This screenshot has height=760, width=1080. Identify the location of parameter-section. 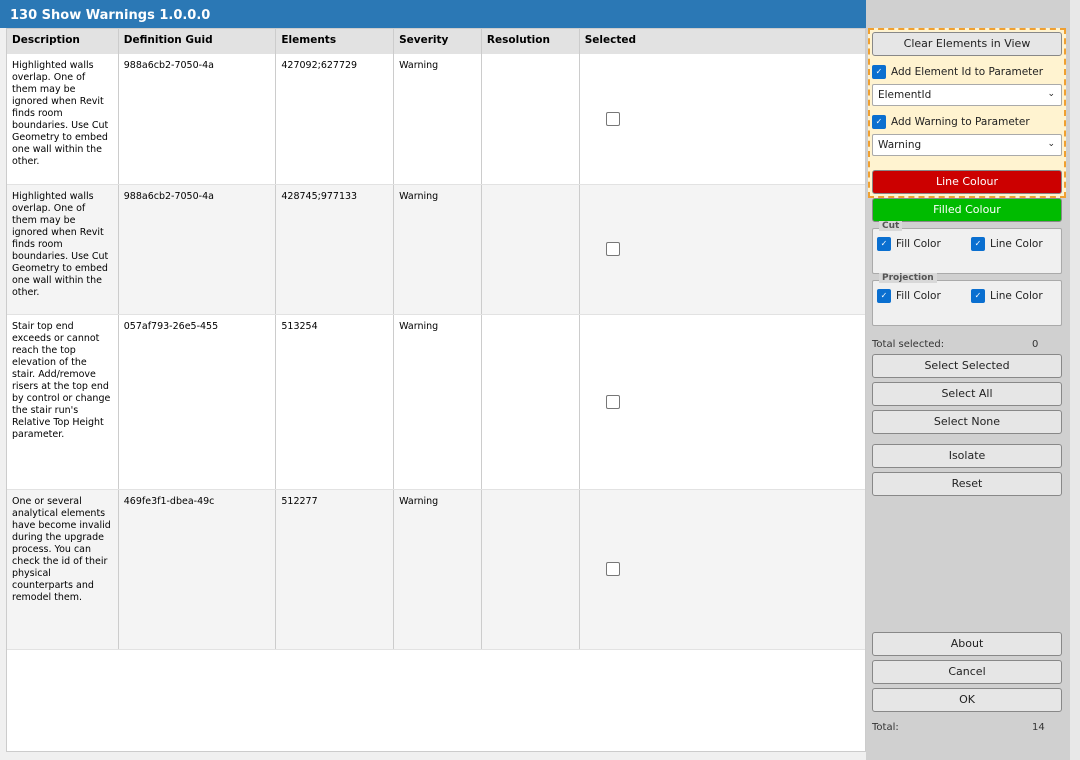
(967, 113).